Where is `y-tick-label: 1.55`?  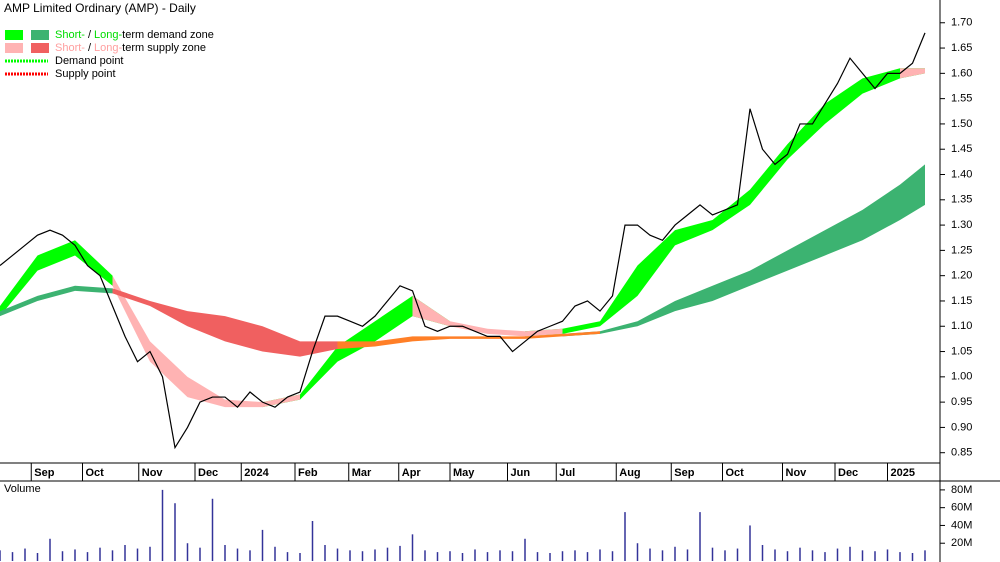 y-tick-label: 1.55 is located at coordinates (961, 99).